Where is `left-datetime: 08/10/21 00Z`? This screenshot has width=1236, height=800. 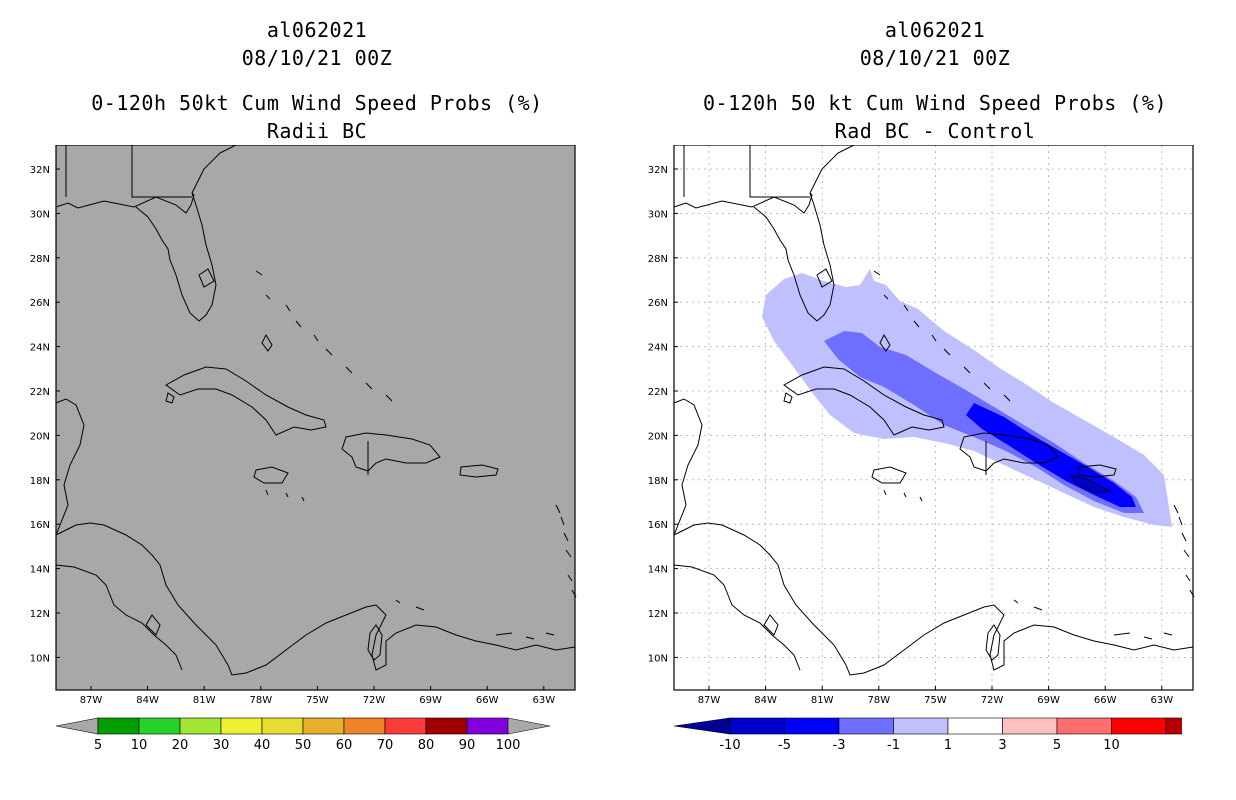 left-datetime: 08/10/21 00Z is located at coordinates (317, 58).